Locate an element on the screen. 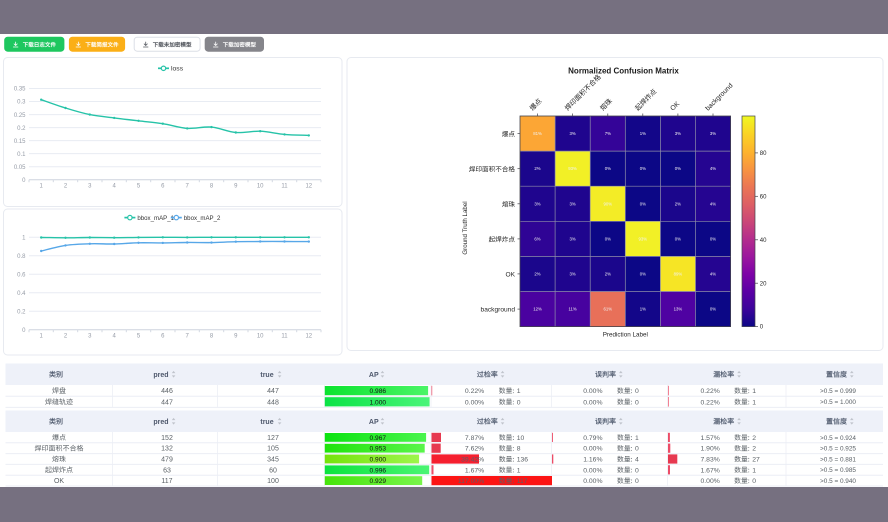  svg-text: 7% is located at coordinates (608, 133).